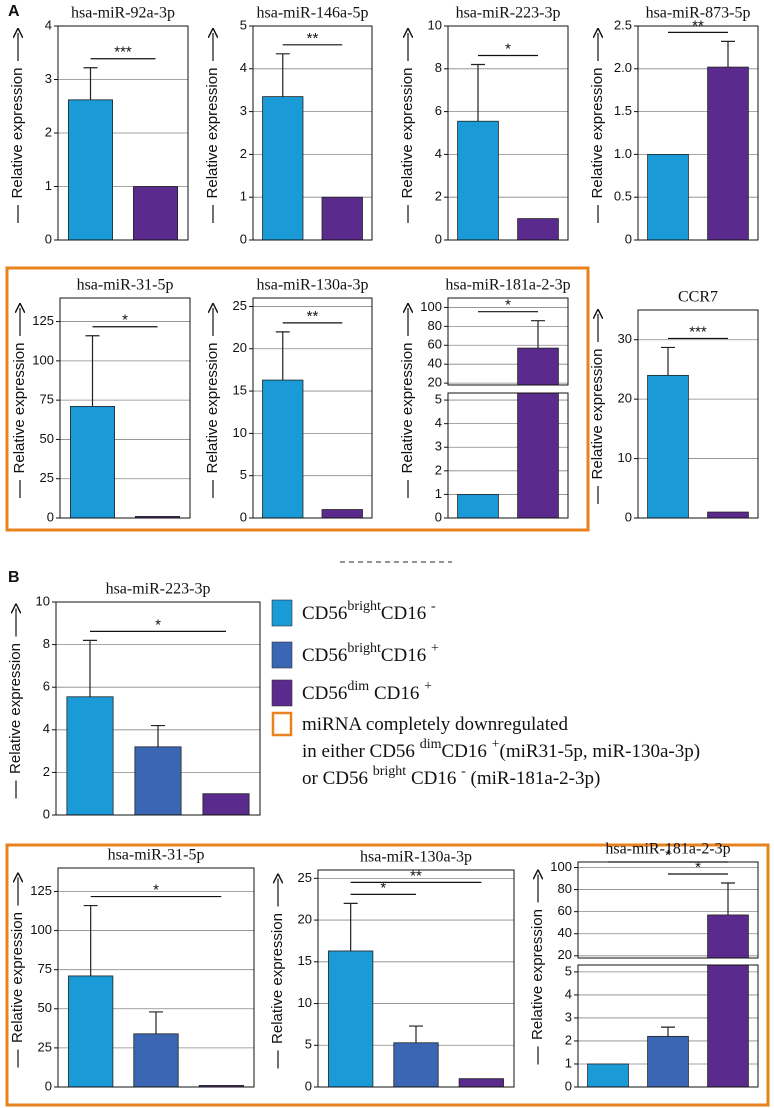  I want to click on chart-title: hsa-miR-92a-3p, so click(123, 13).